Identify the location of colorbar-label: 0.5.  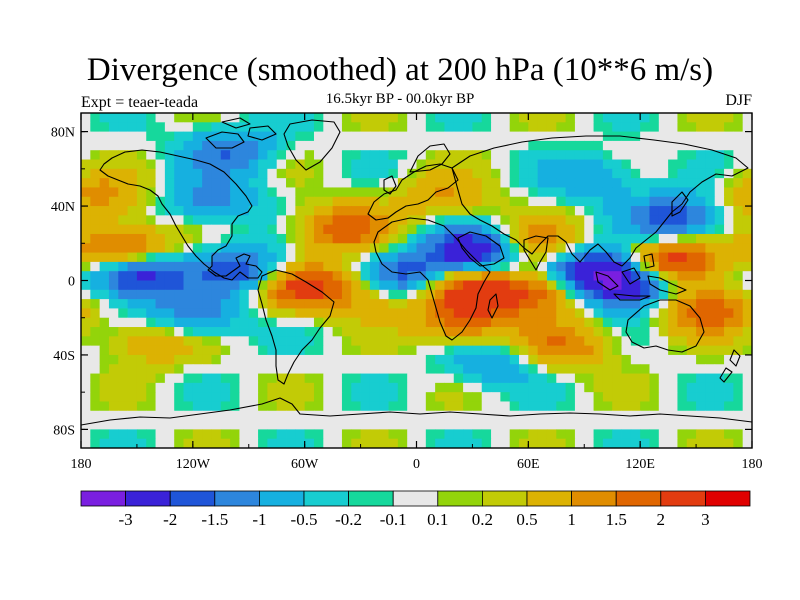
(526, 519).